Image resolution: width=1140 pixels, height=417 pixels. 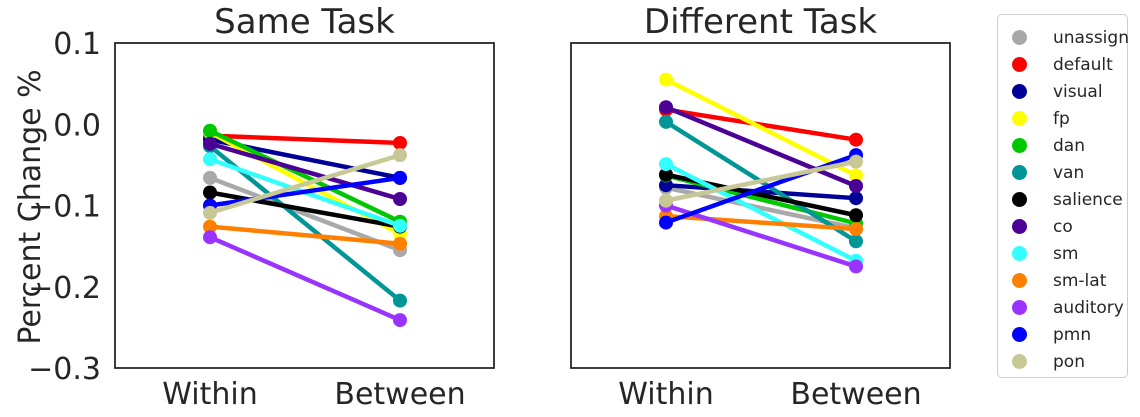 I want to click on series-default, so click(x=761, y=124).